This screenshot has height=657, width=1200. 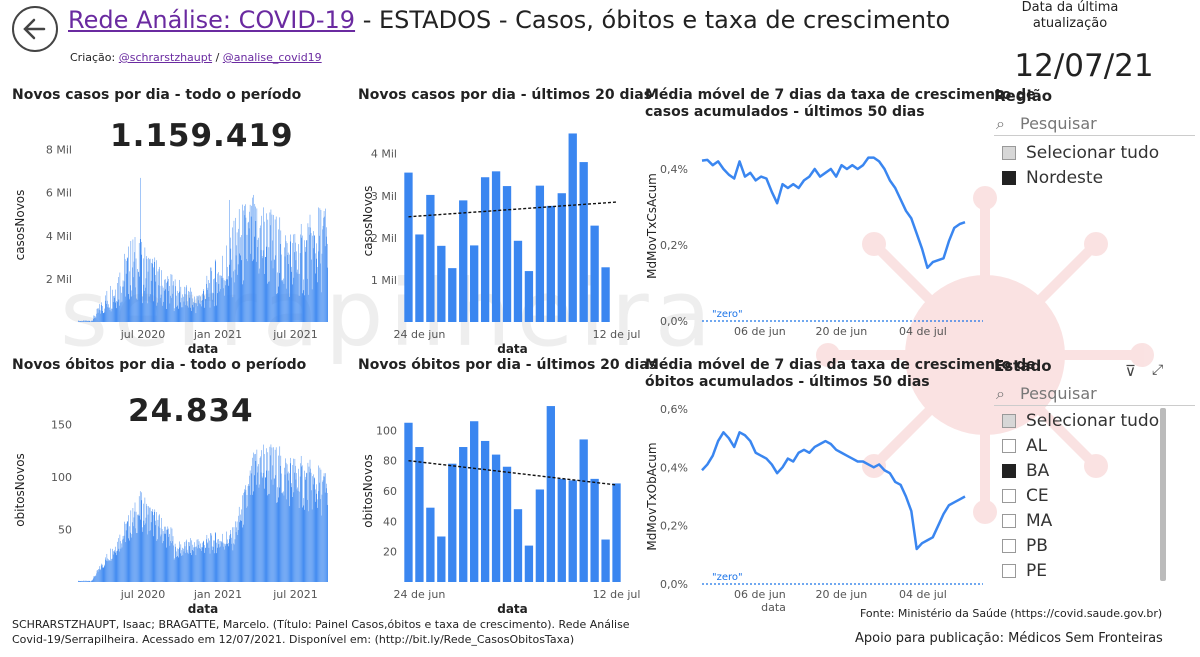 What do you see at coordinates (1085, 152) in the screenshot?
I see `regiao-option: Selecionar tudo` at bounding box center [1085, 152].